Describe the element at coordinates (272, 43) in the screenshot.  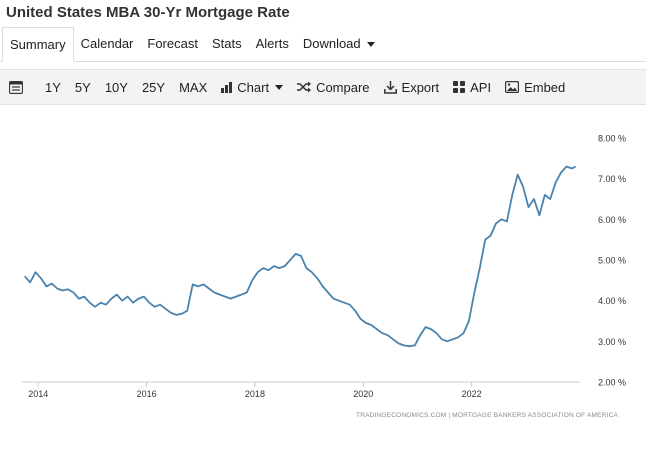
I see `tab-alerts: Alerts` at that location.